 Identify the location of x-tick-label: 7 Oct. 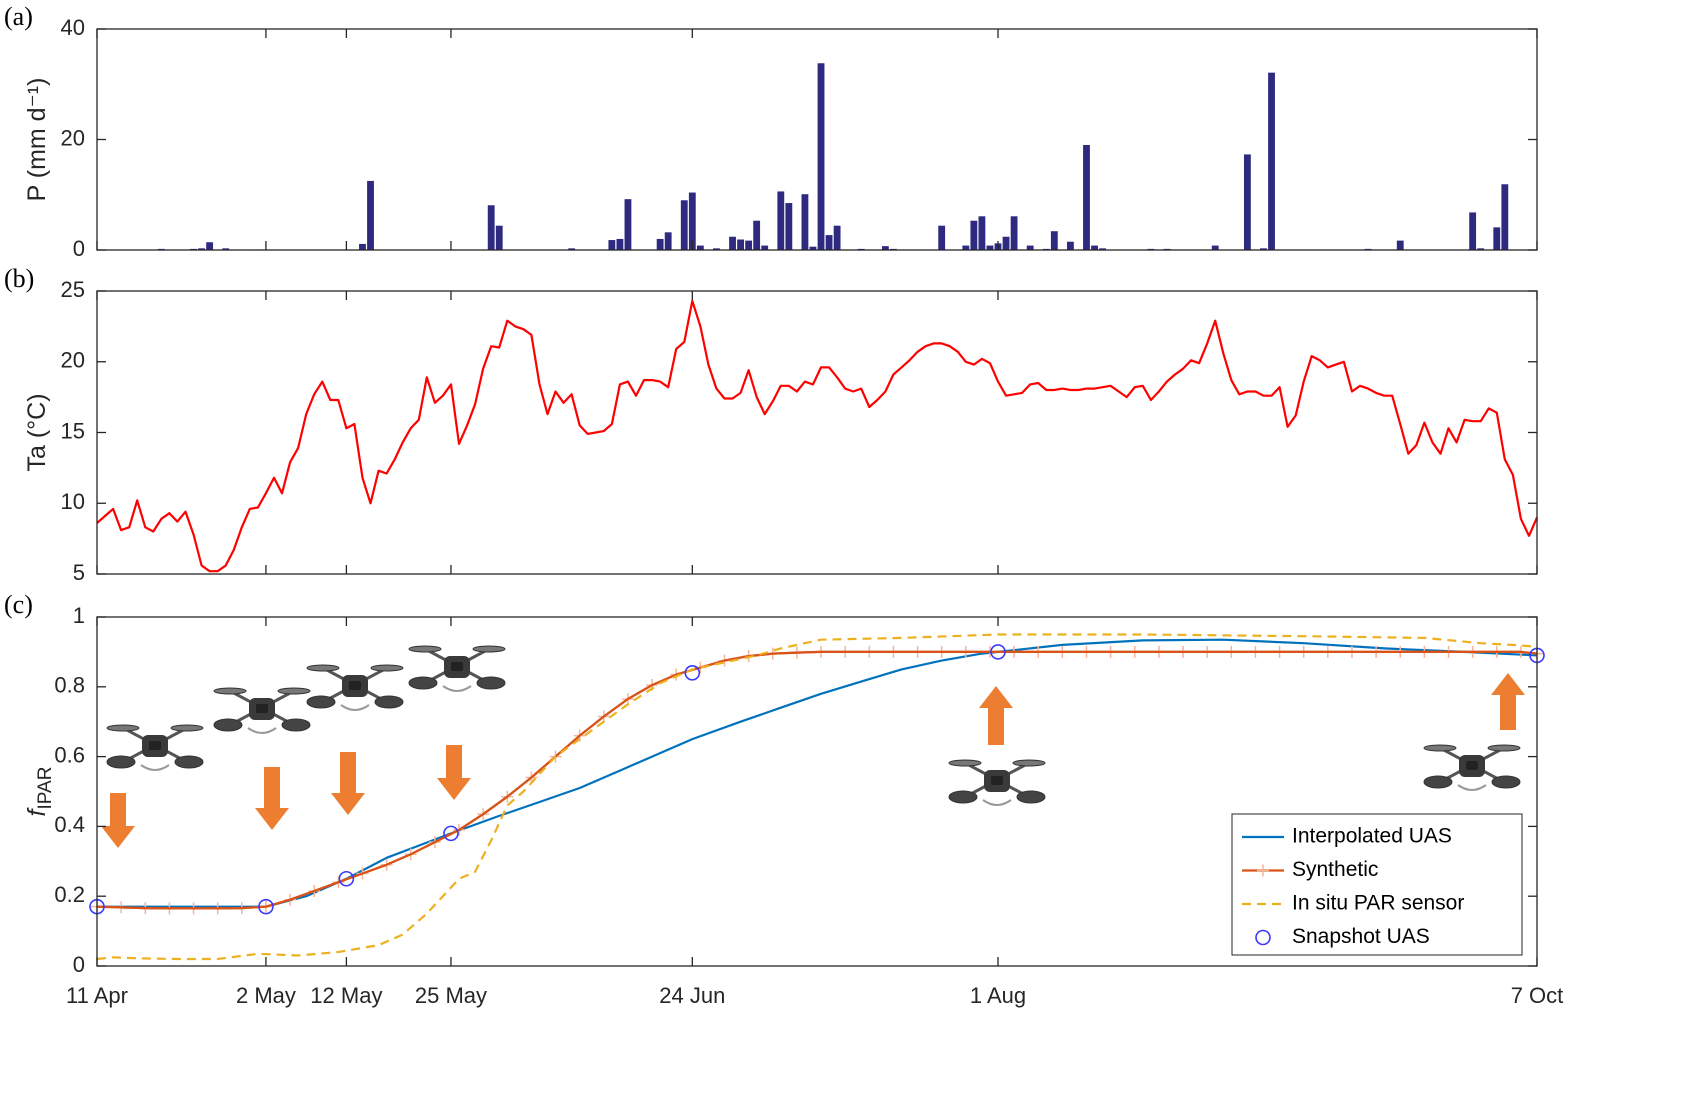
(1537, 995).